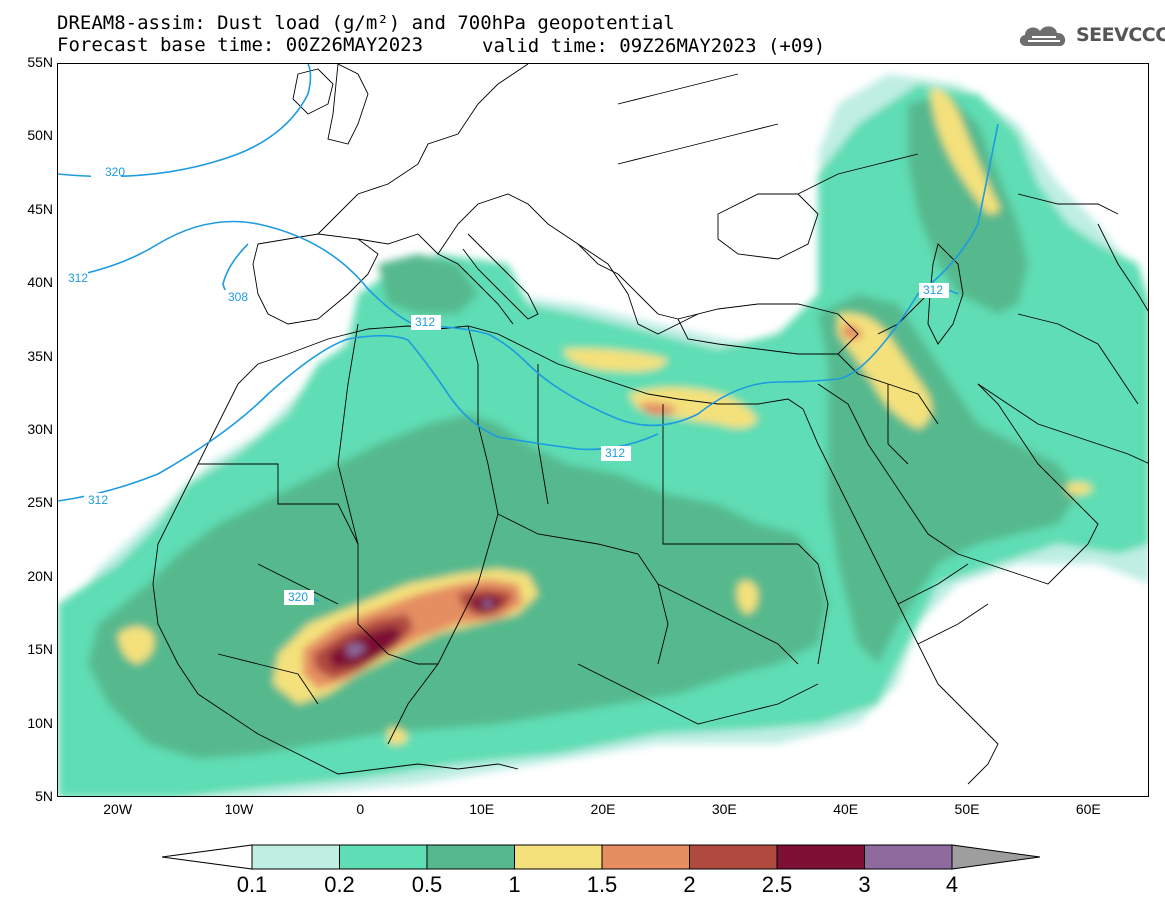 The width and height of the screenshot is (1165, 907). Describe the element at coordinates (654, 46) in the screenshot. I see `valid-time: valid time: 09Z26MAY2023 (+09)` at that location.